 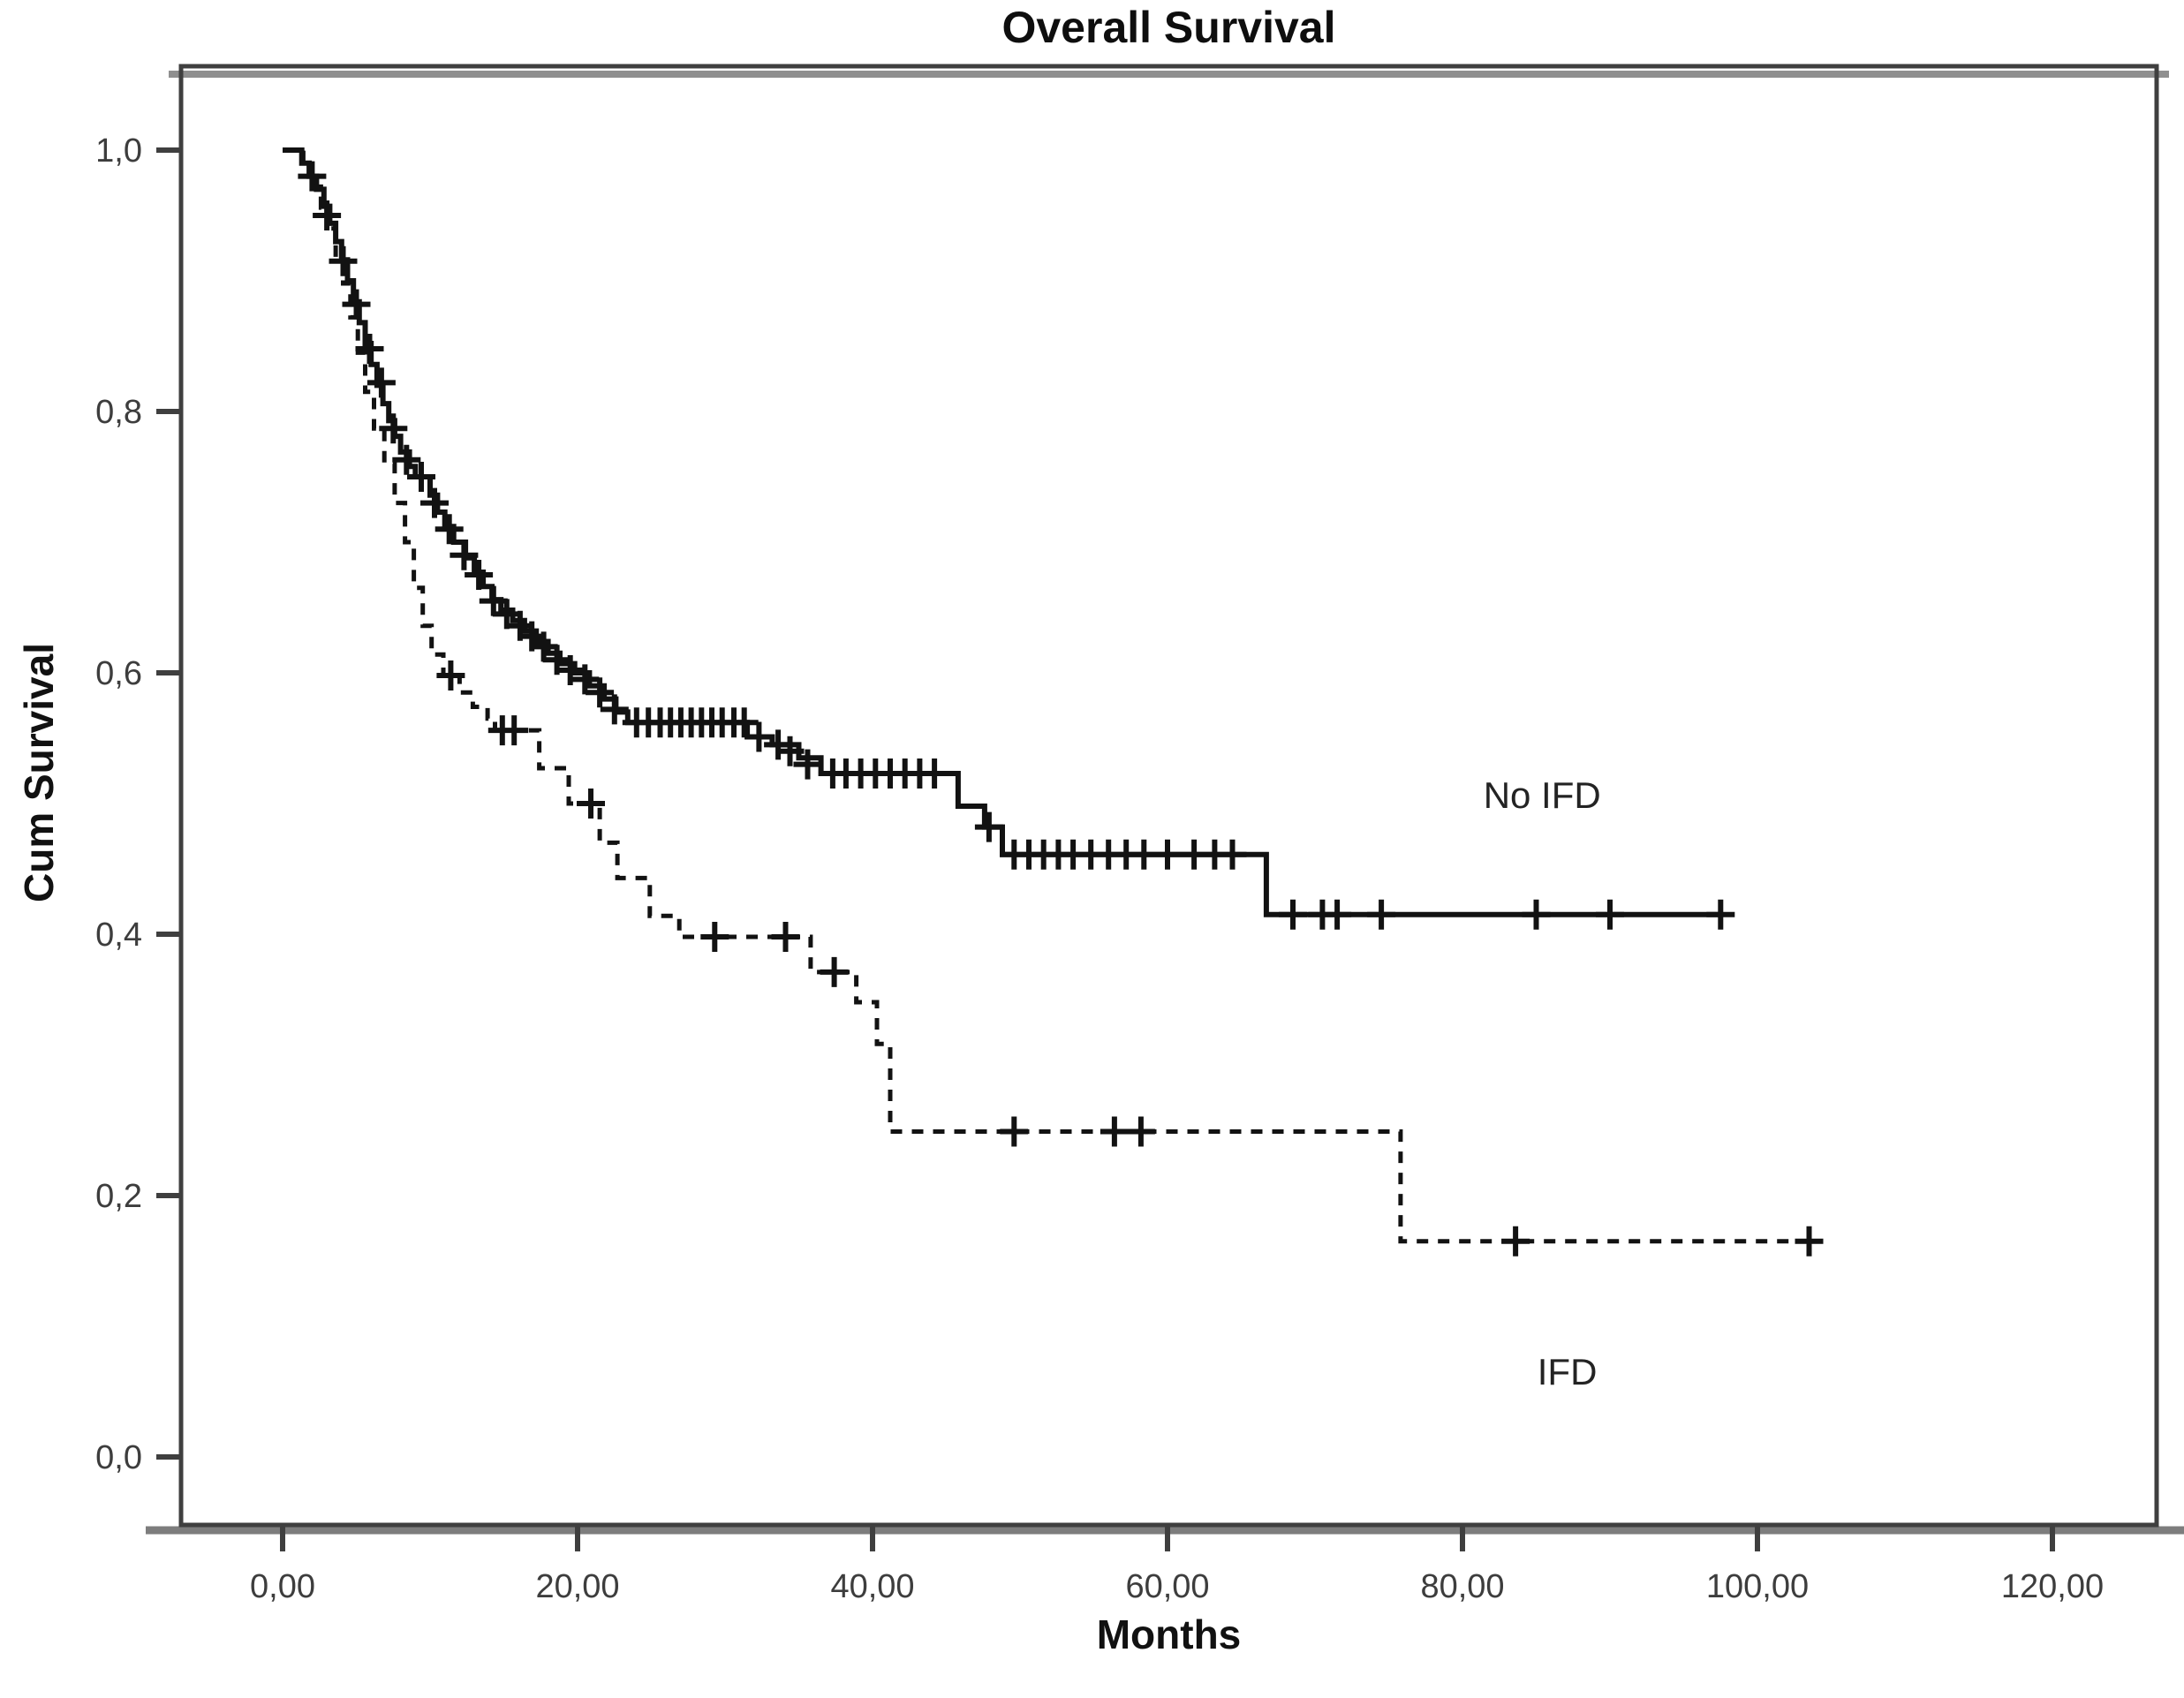 I want to click on y-tick-label: 0,2, so click(x=118, y=1196).